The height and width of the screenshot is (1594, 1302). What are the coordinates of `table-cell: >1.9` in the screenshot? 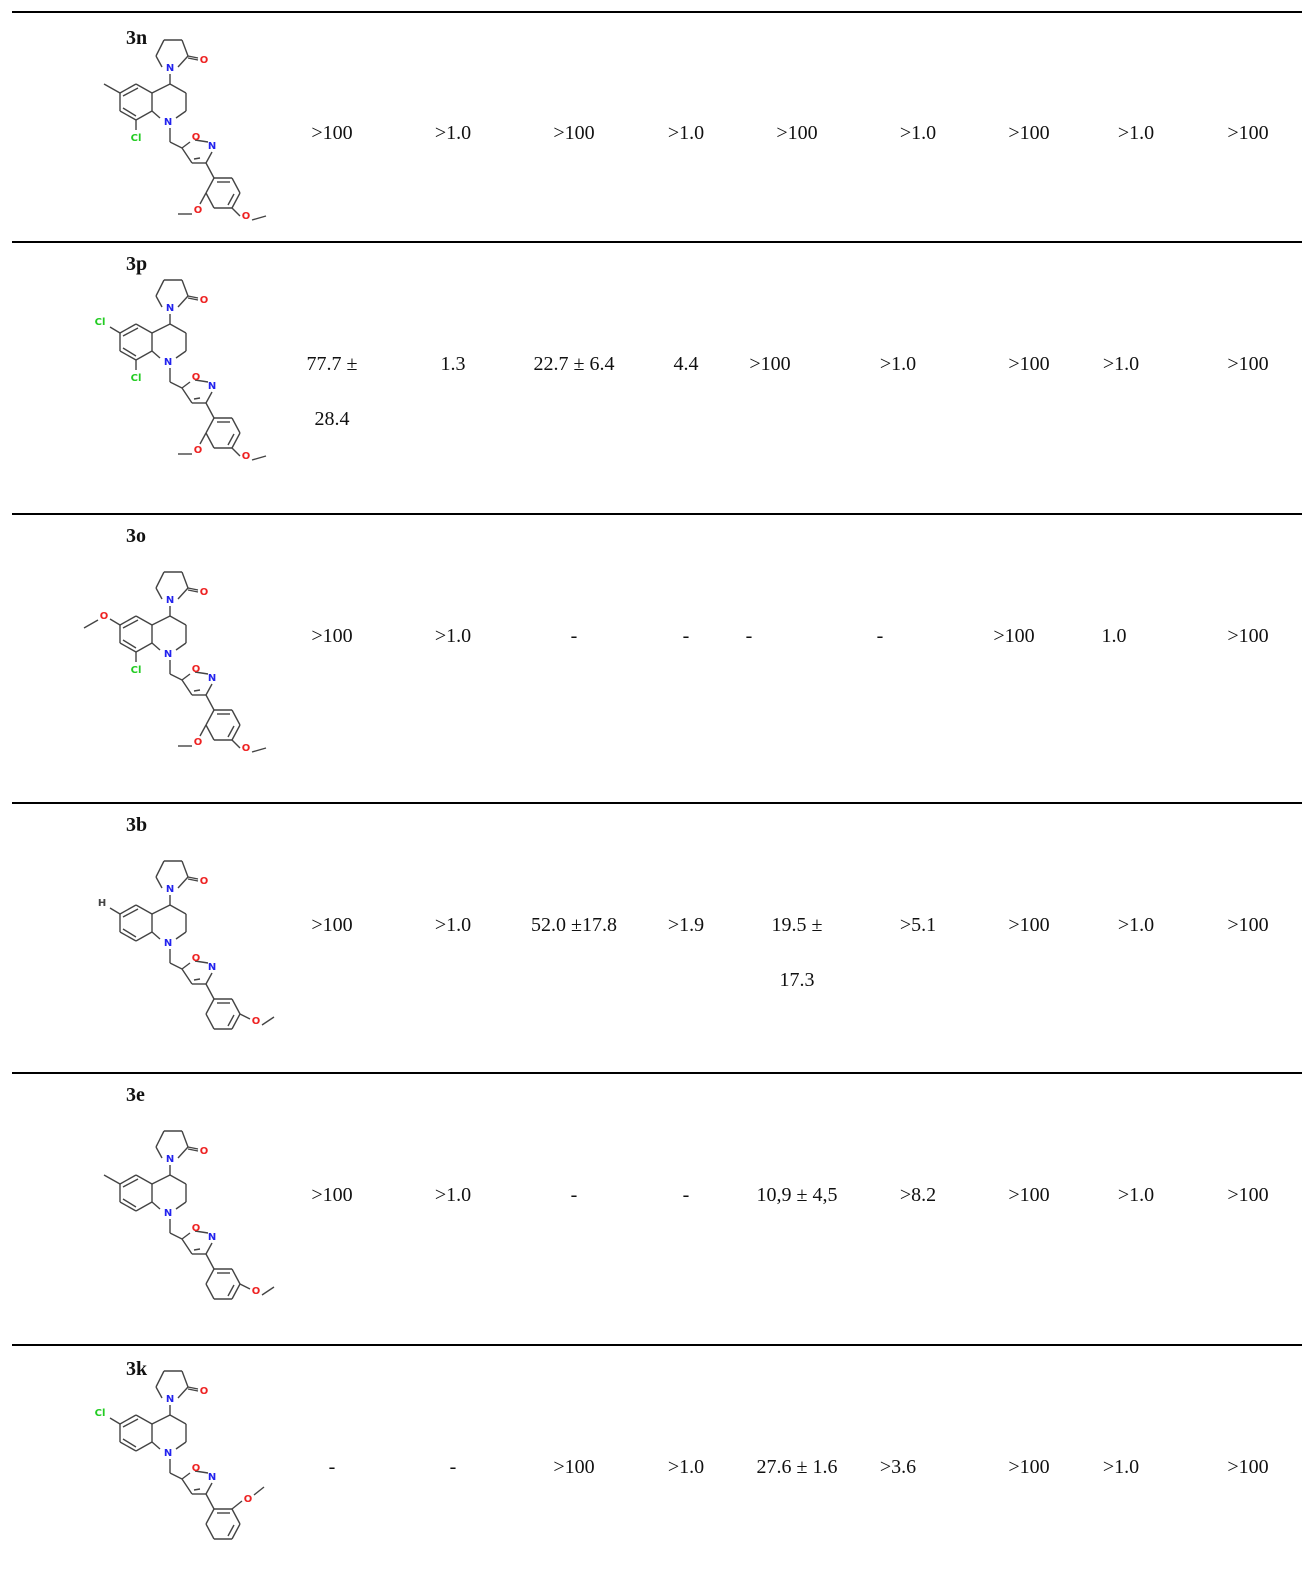 It's located at (686, 925).